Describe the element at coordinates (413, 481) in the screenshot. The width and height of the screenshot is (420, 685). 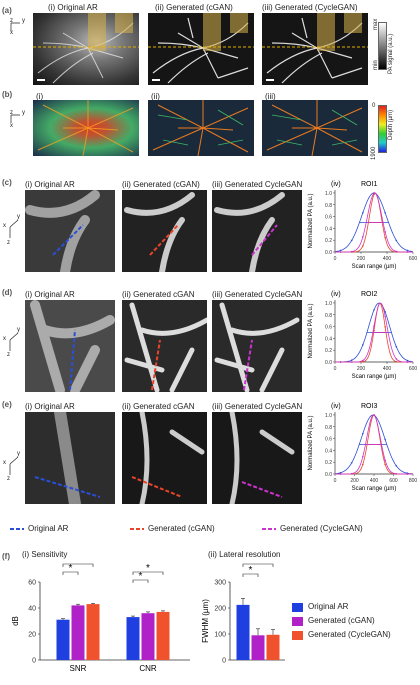
I see `profile-xtick-label: 800` at that location.